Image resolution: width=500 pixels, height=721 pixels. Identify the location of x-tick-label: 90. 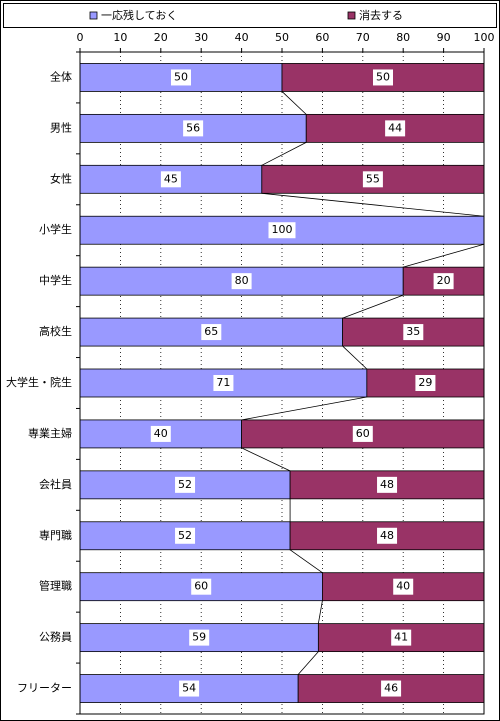
(444, 37).